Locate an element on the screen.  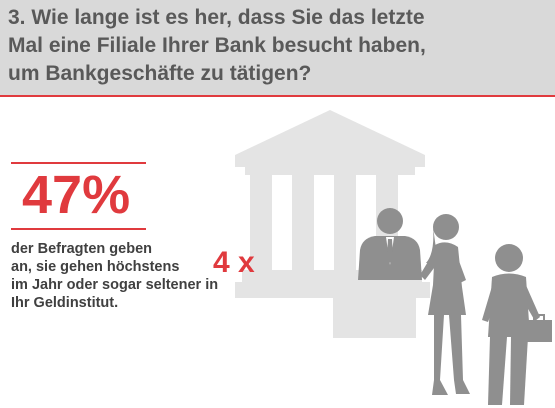
description-line: im Jahr oder sogar seltener in is located at coordinates (115, 285).